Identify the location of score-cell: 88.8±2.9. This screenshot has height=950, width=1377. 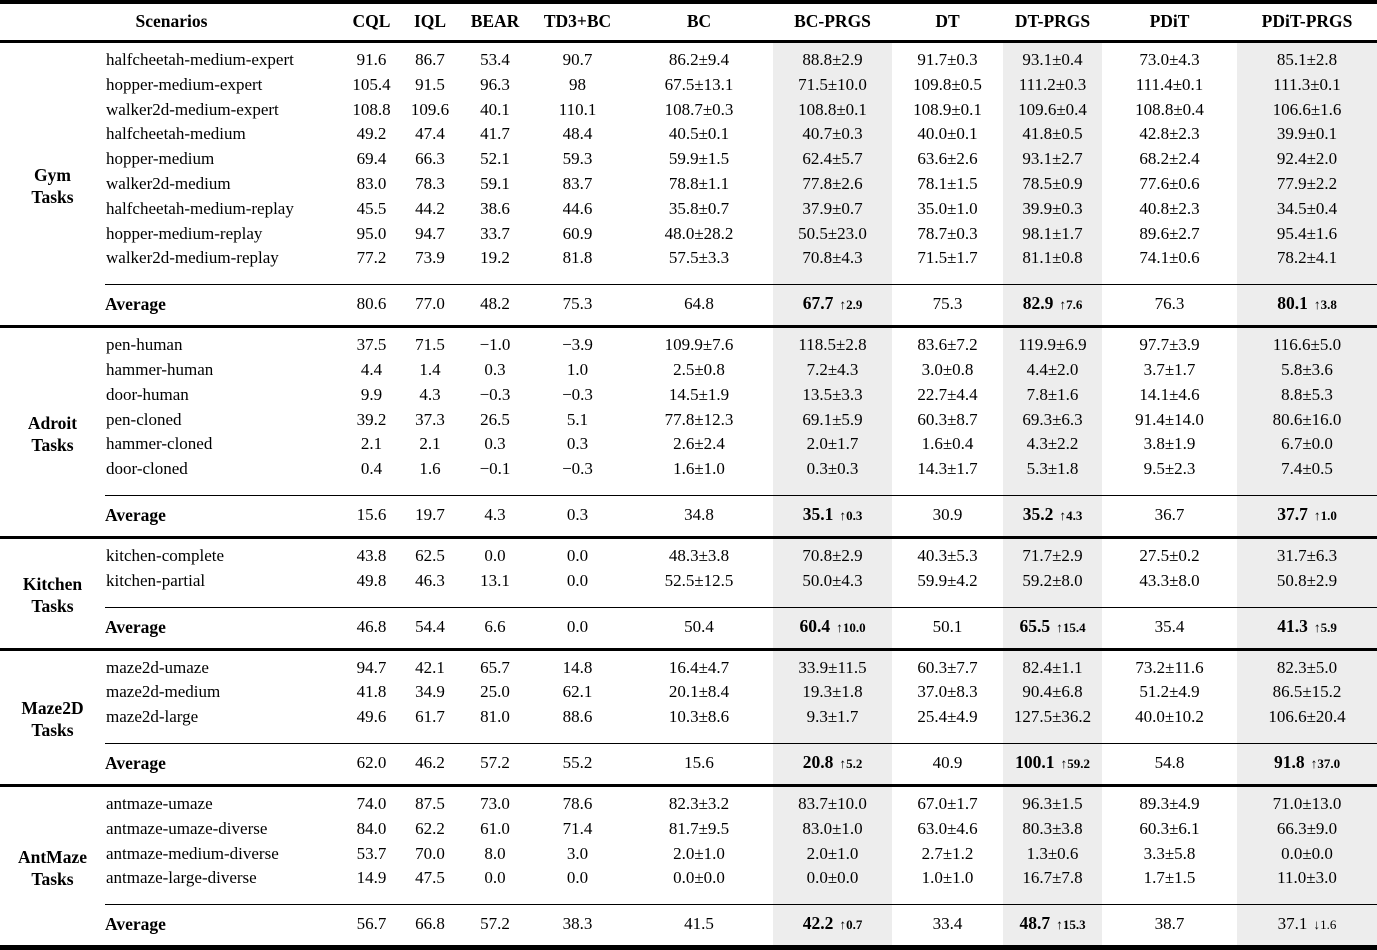
(833, 57).